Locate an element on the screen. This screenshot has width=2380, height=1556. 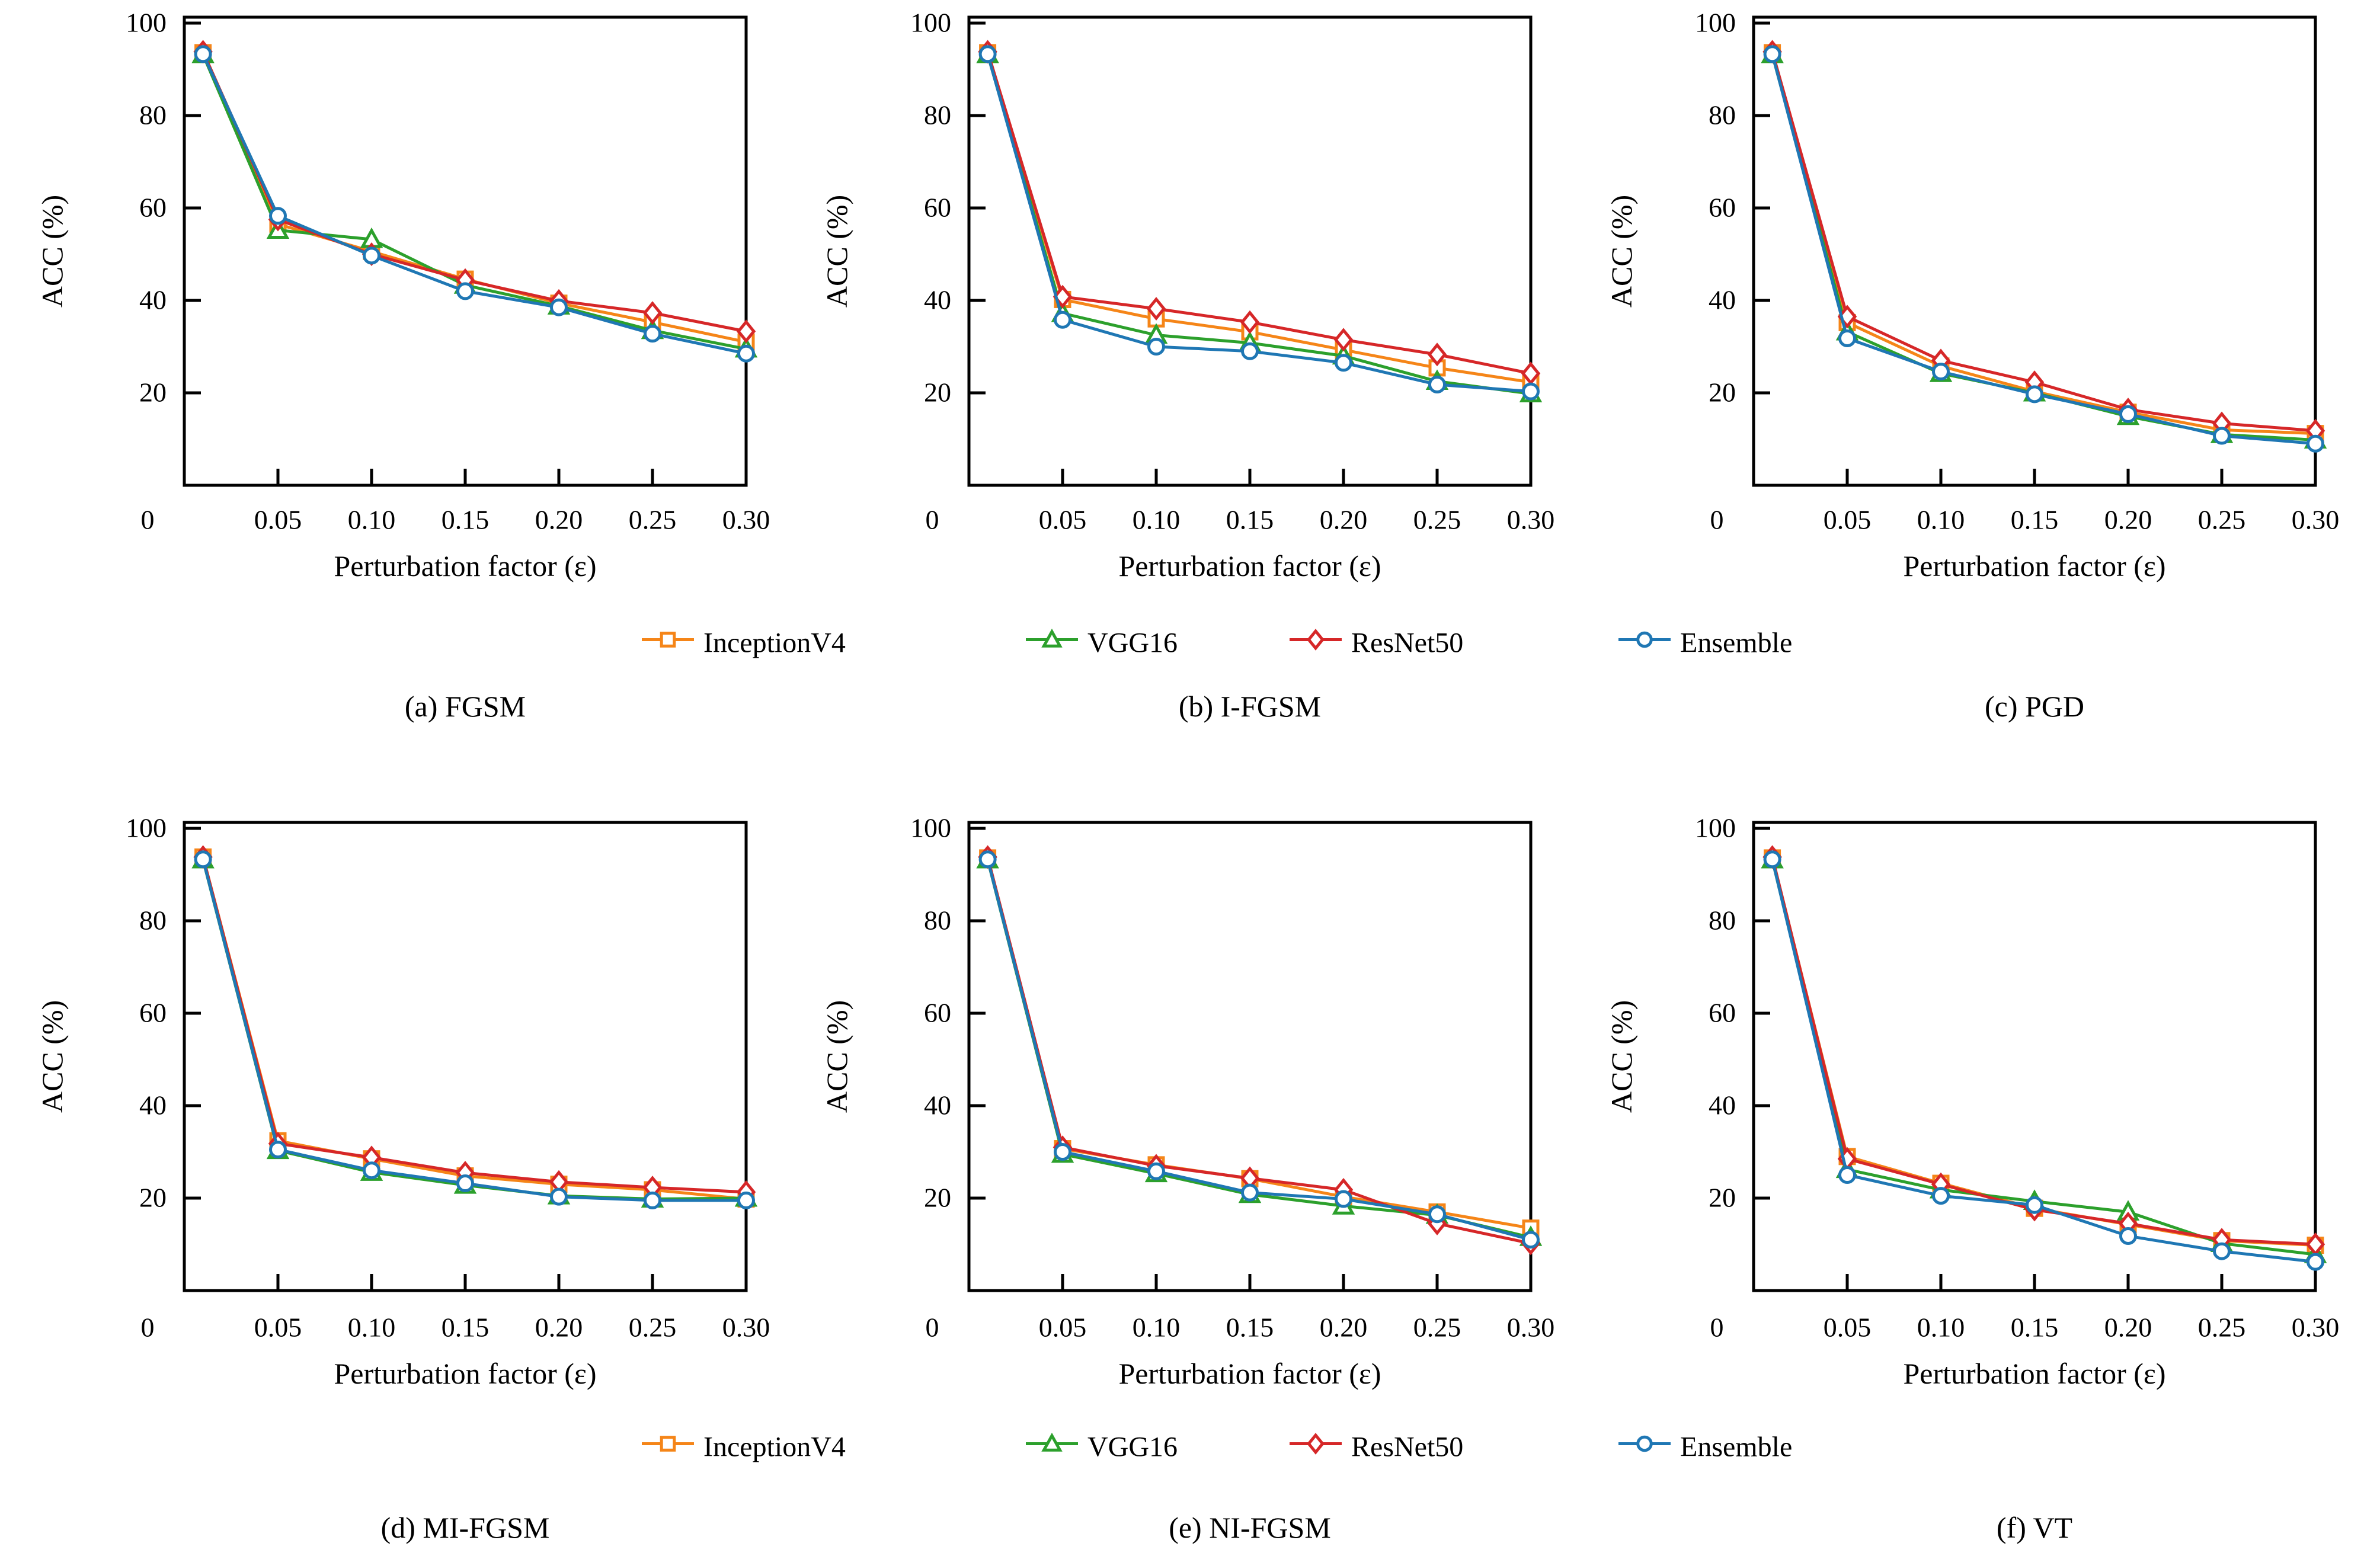
chart-fgsm is located at coordinates (470, 251).